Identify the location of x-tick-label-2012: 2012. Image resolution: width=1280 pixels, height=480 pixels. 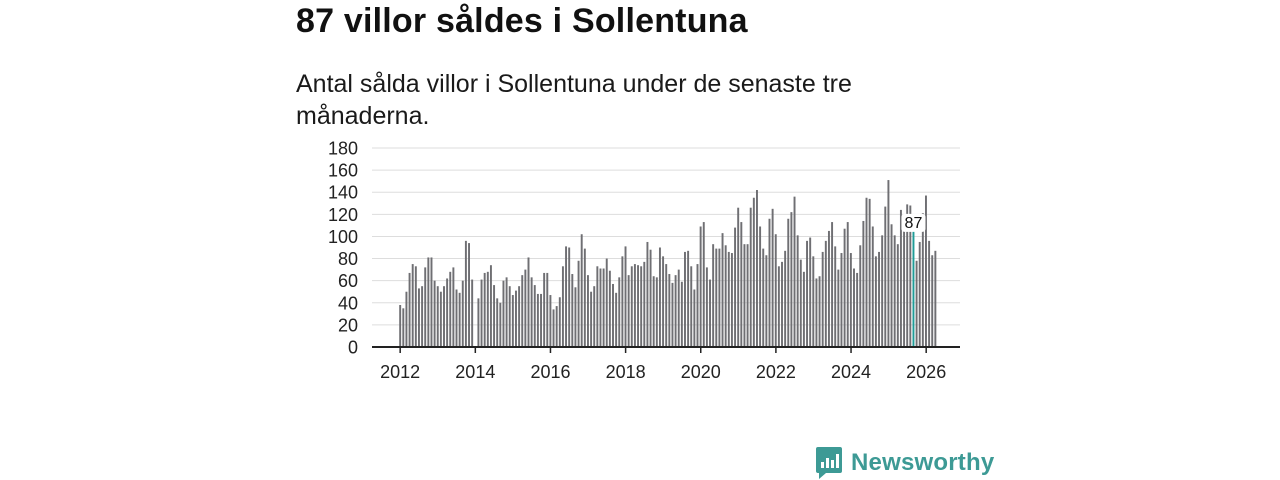
(400, 372).